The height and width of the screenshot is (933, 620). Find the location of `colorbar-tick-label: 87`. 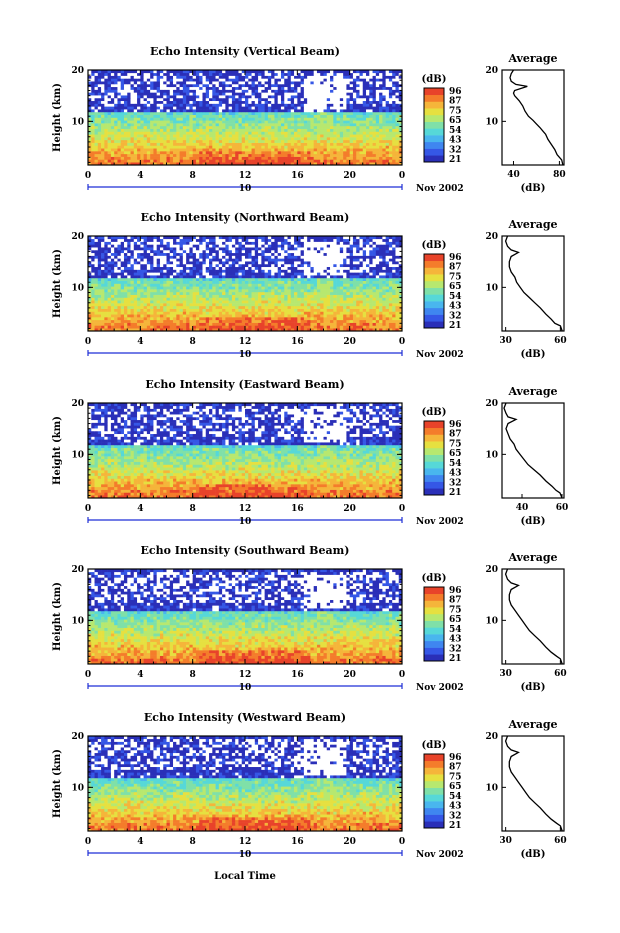

colorbar-tick-label: 87 is located at coordinates (455, 601).